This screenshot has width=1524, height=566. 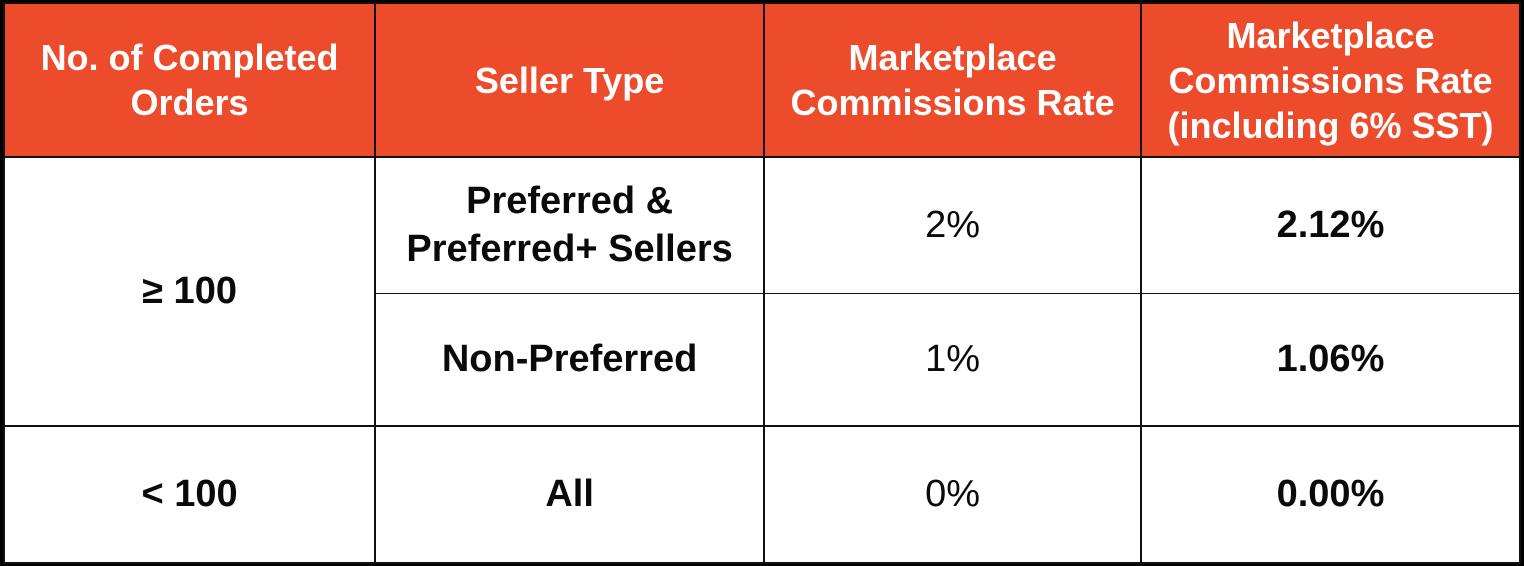 What do you see at coordinates (189, 291) in the screenshot?
I see `cell-orders-gte-100: ≥ 100` at bounding box center [189, 291].